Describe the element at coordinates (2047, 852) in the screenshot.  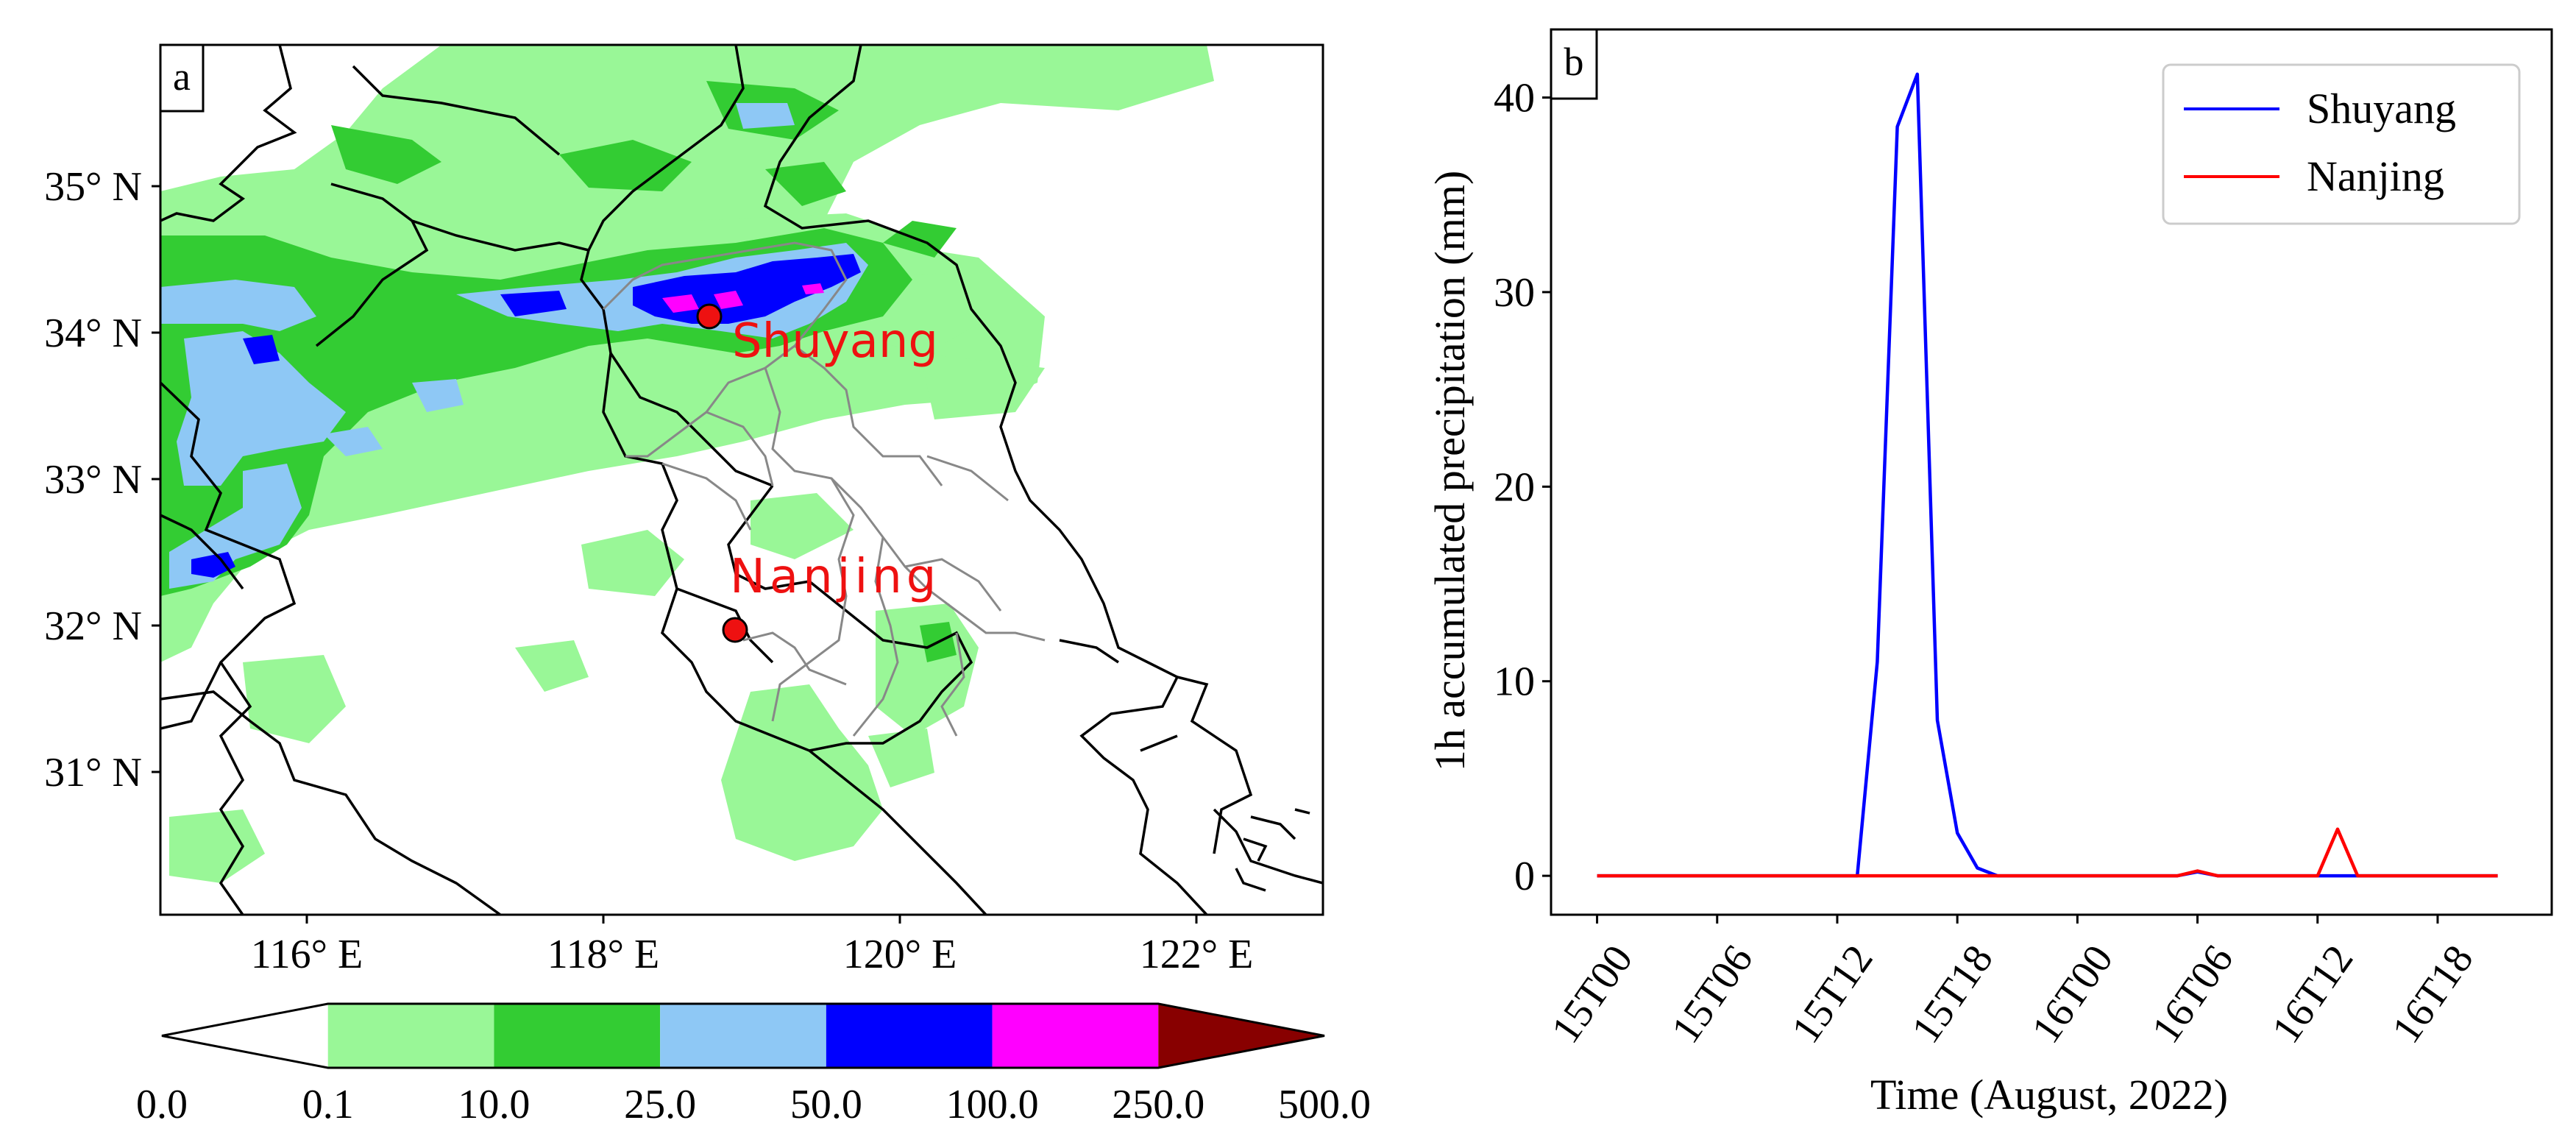
I see `series-line-nanjing` at that location.